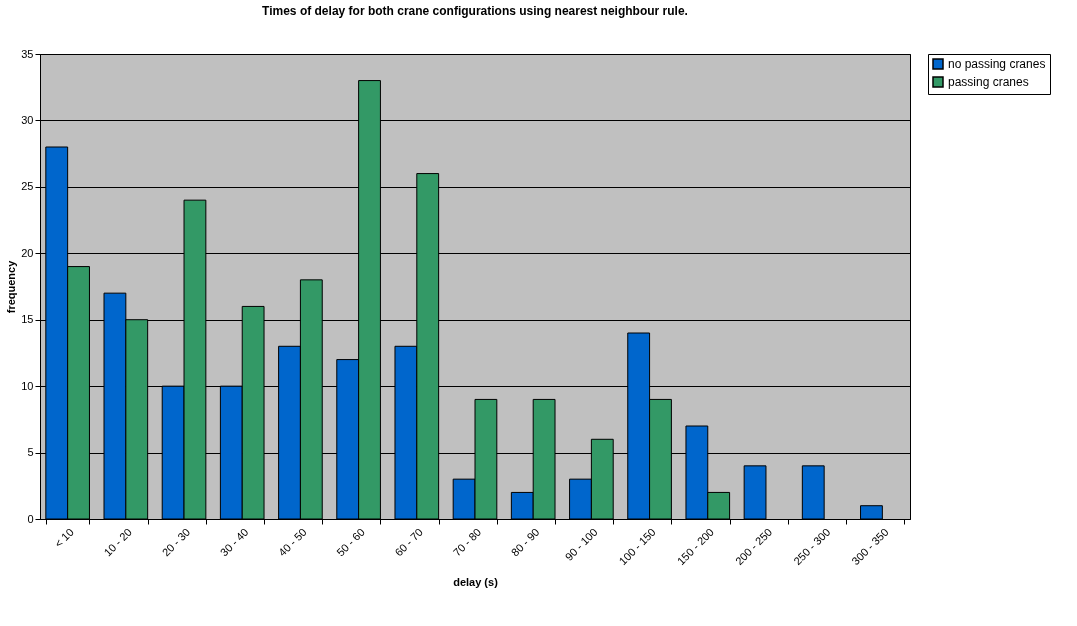  Describe the element at coordinates (467, 542) in the screenshot. I see `x-tick-label: 70 - 80` at that location.